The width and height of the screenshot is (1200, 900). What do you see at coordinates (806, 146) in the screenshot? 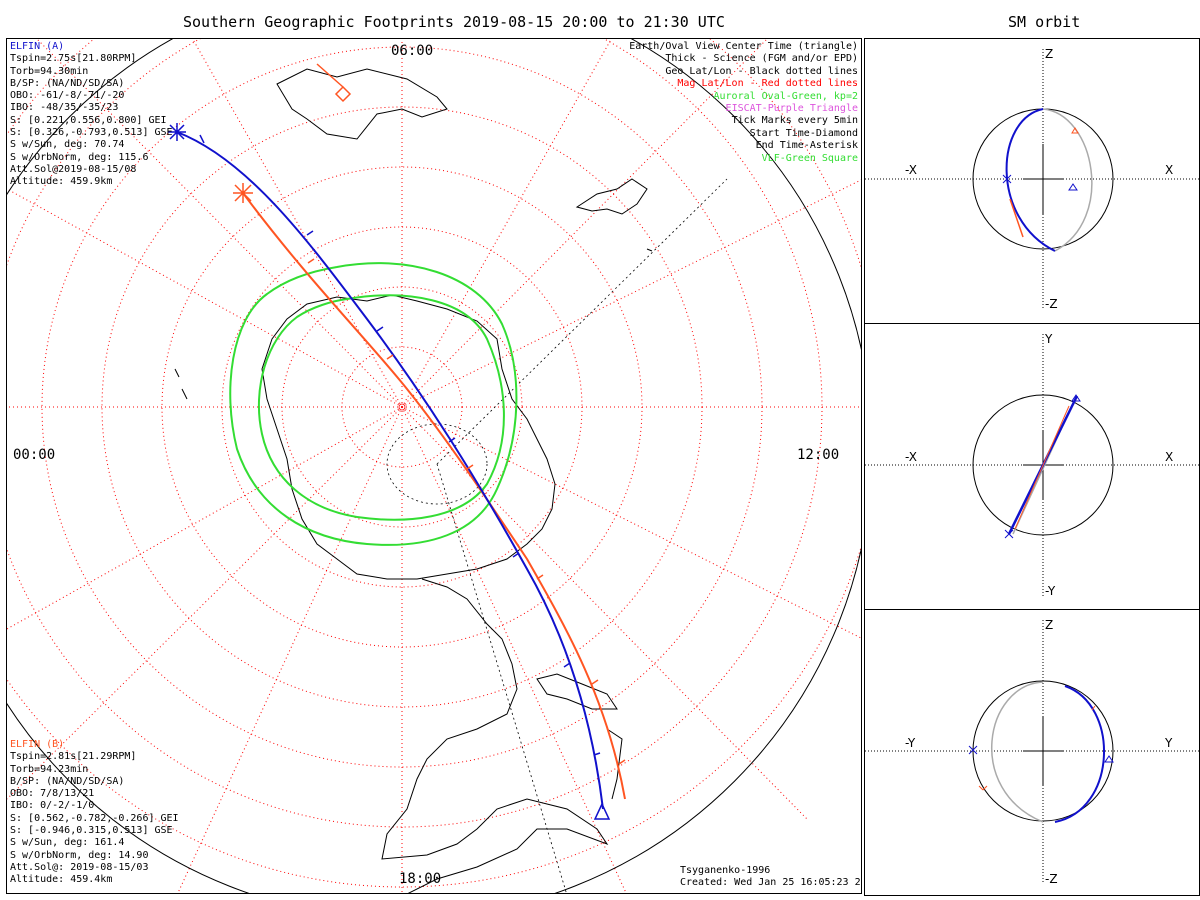
I see `legend-item: End Time-Asterisk` at bounding box center [806, 146].